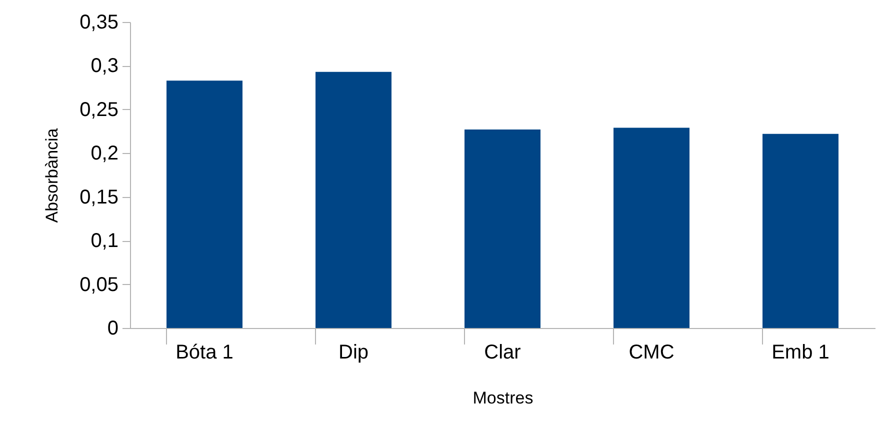  What do you see at coordinates (104, 66) in the screenshot?
I see `y-tick-label: 0,3` at bounding box center [104, 66].